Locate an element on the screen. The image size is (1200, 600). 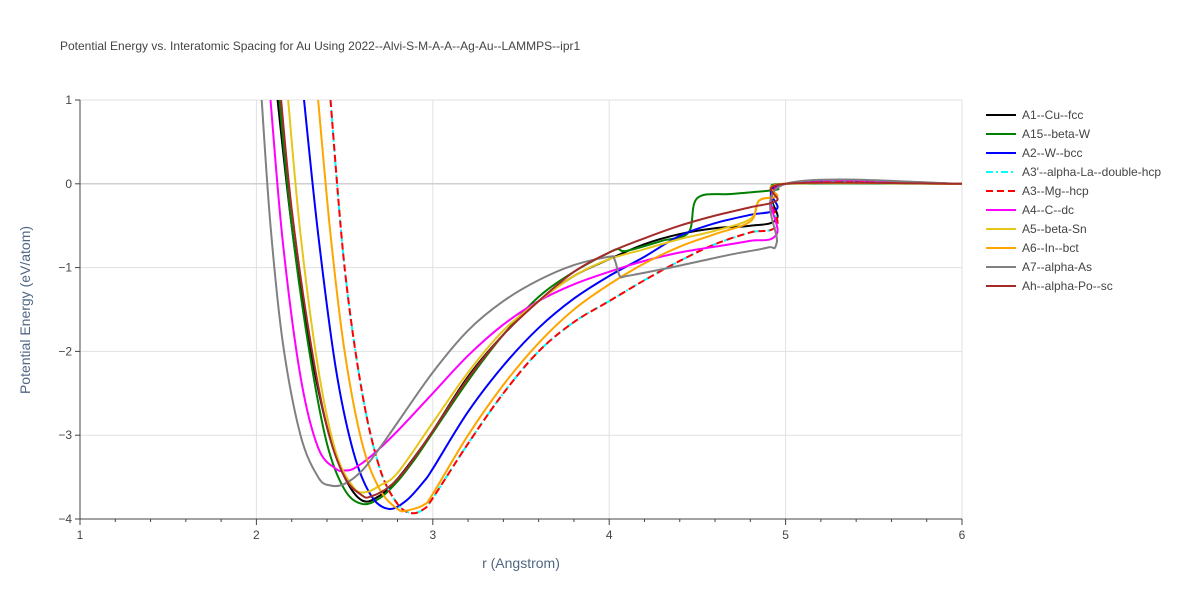
y-tick-label: −3 is located at coordinates (65, 435).